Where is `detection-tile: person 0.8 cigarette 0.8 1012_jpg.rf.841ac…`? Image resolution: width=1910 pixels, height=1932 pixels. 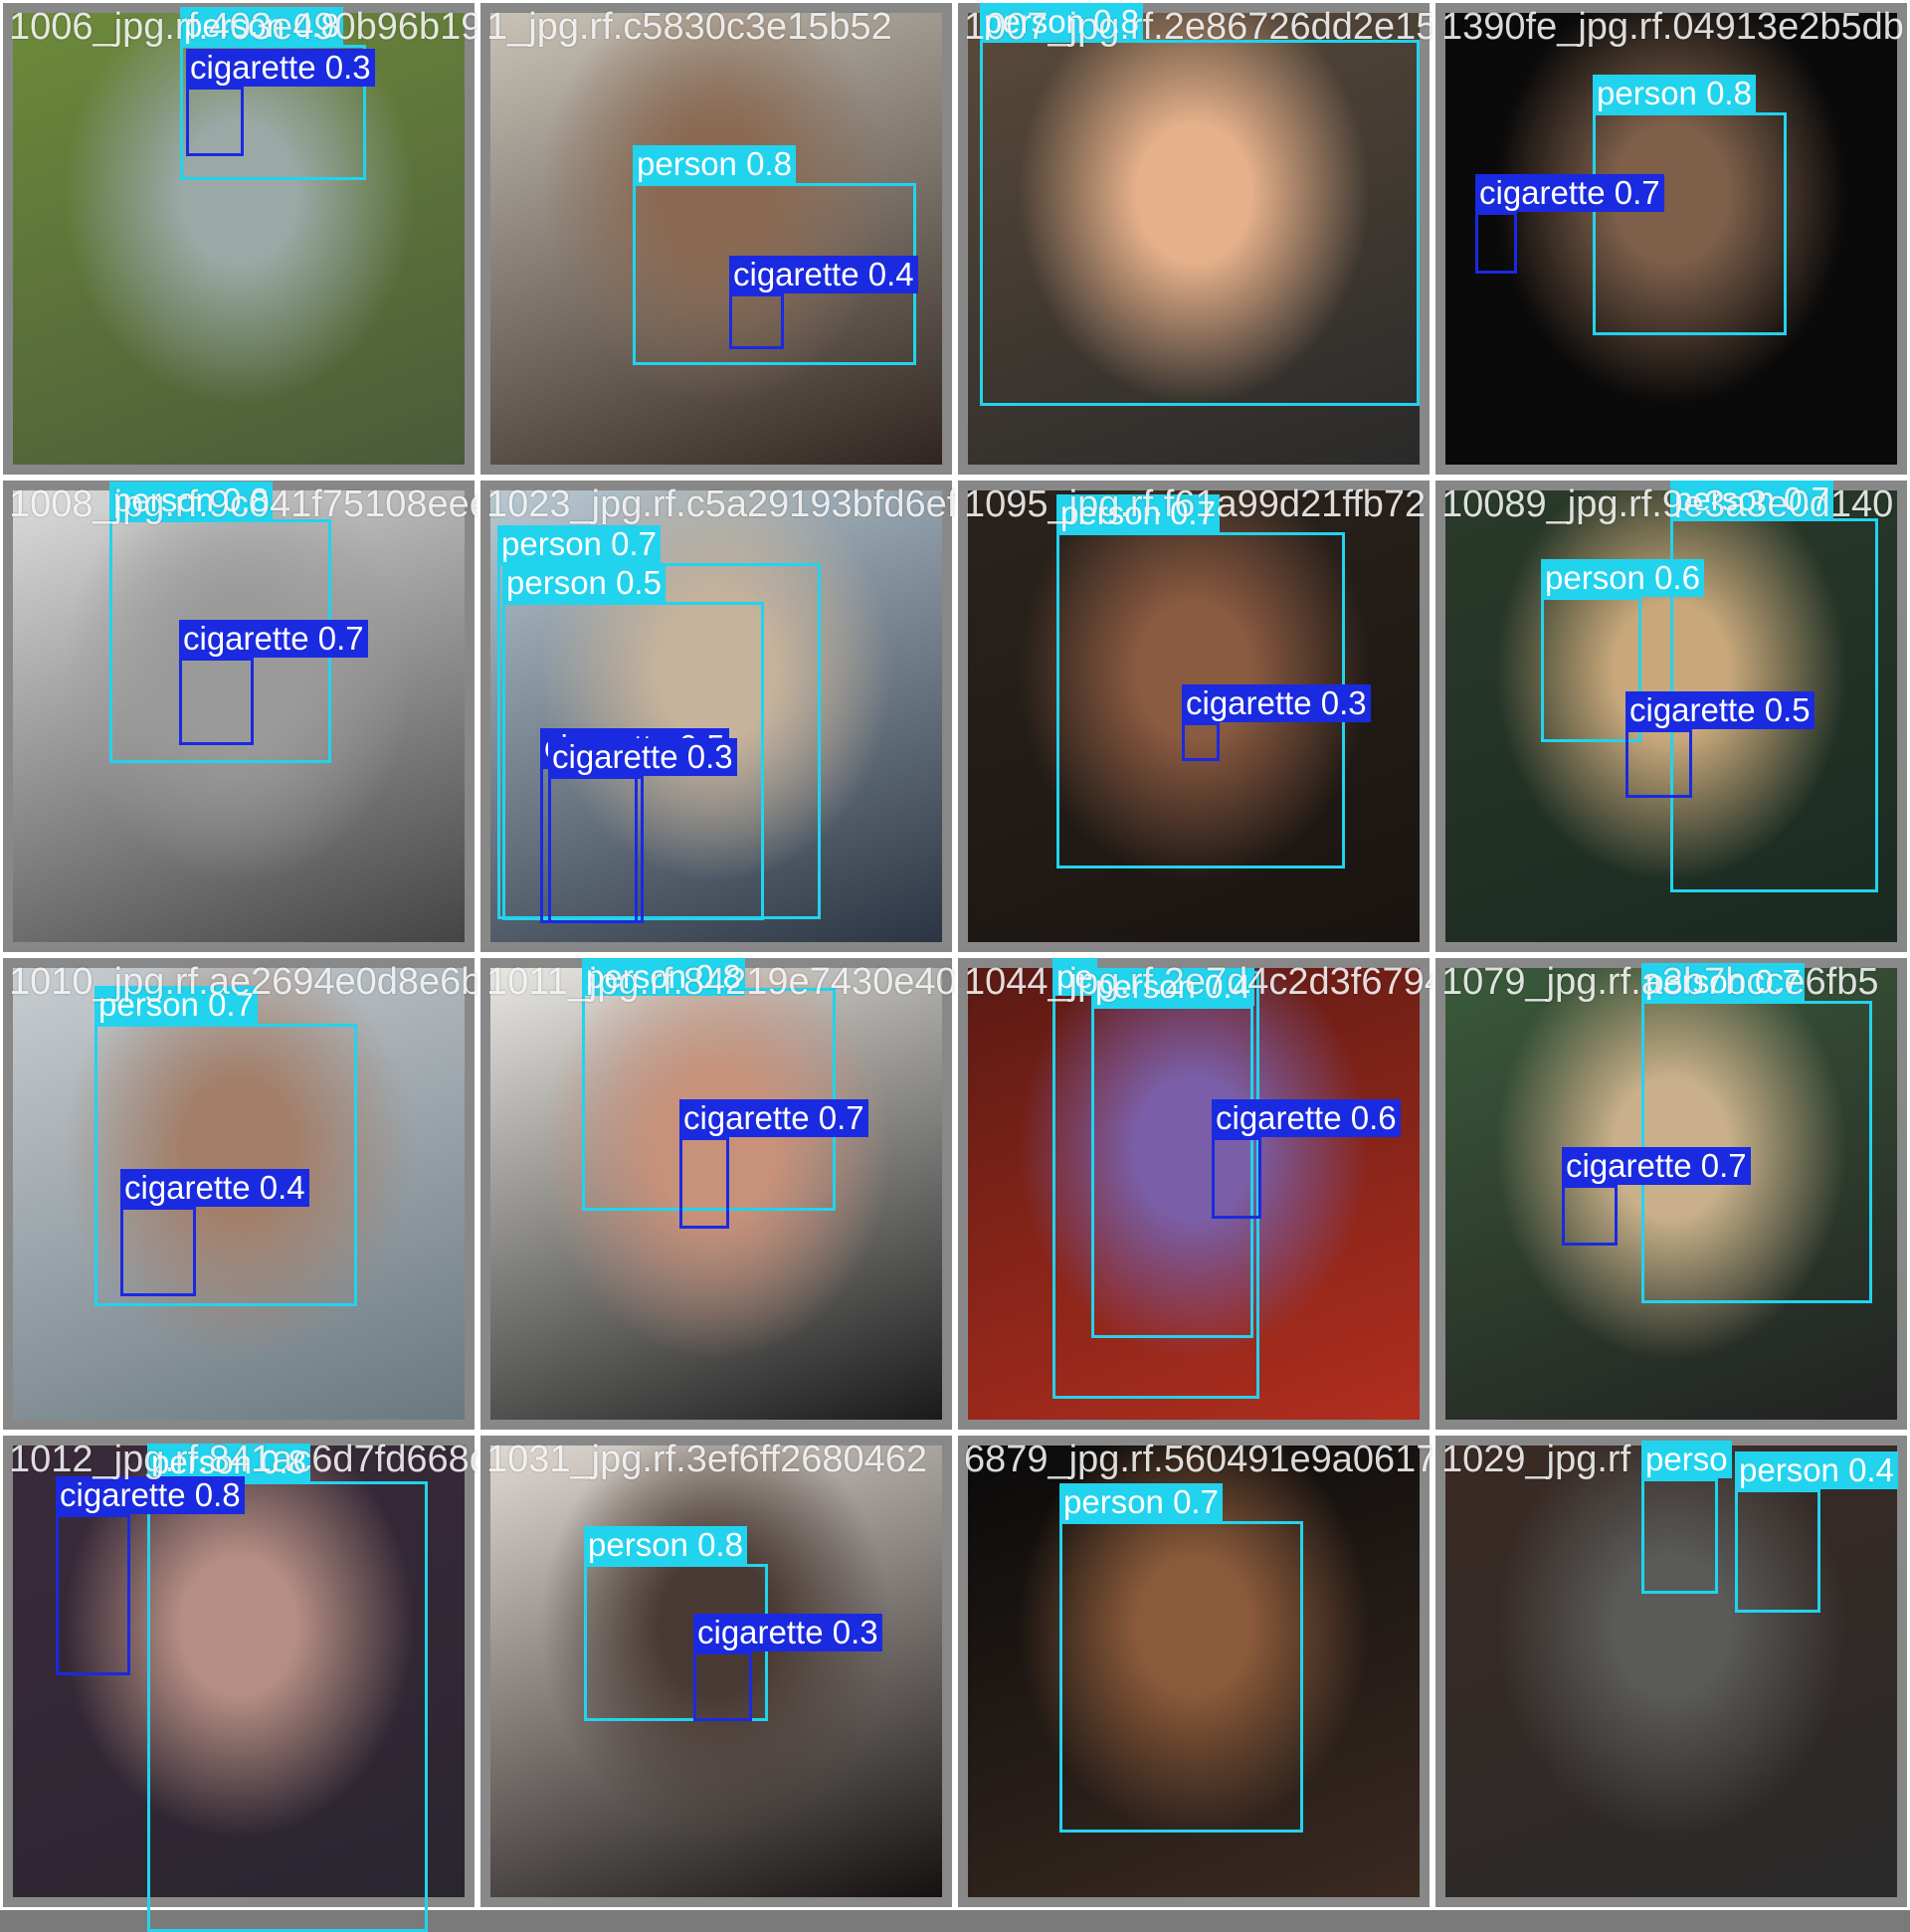 detection-tile: person 0.8 cigarette 0.8 1012_jpg.rf.841ac… is located at coordinates (255, 1682).